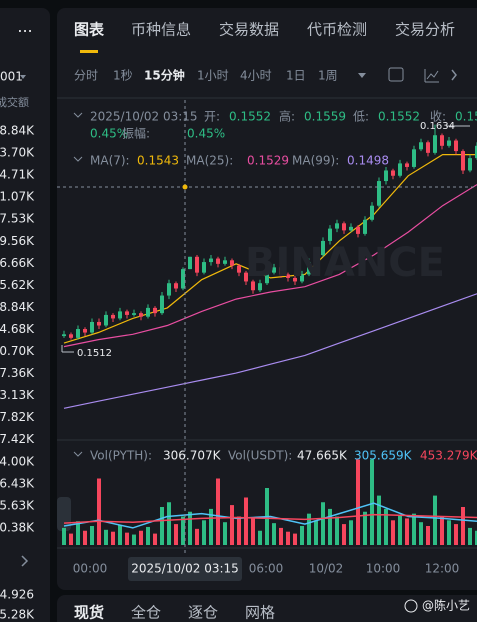  Describe the element at coordinates (24, 31) in the screenshot. I see `more-icon: ···` at that location.